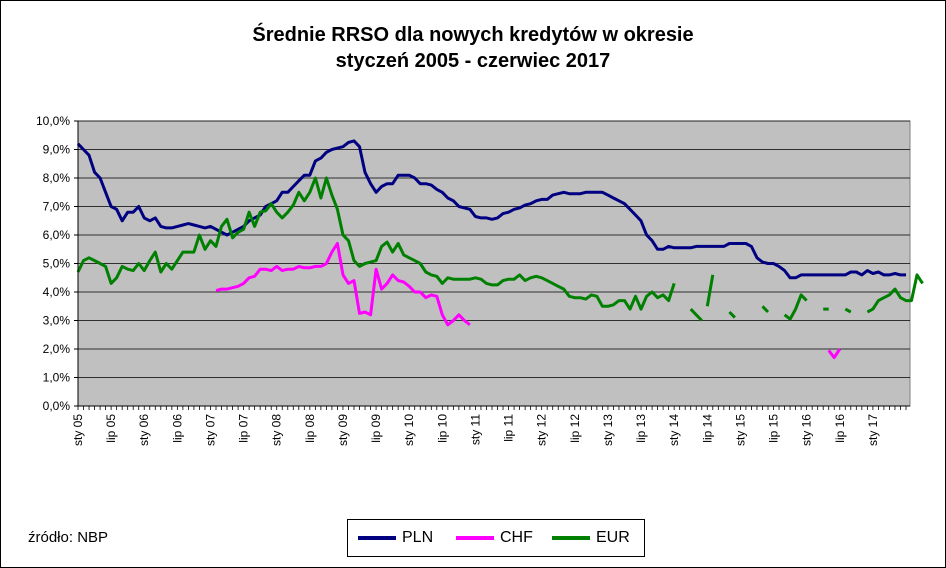 The image size is (946, 568). I want to click on legend-swatch-chf, so click(475, 538).